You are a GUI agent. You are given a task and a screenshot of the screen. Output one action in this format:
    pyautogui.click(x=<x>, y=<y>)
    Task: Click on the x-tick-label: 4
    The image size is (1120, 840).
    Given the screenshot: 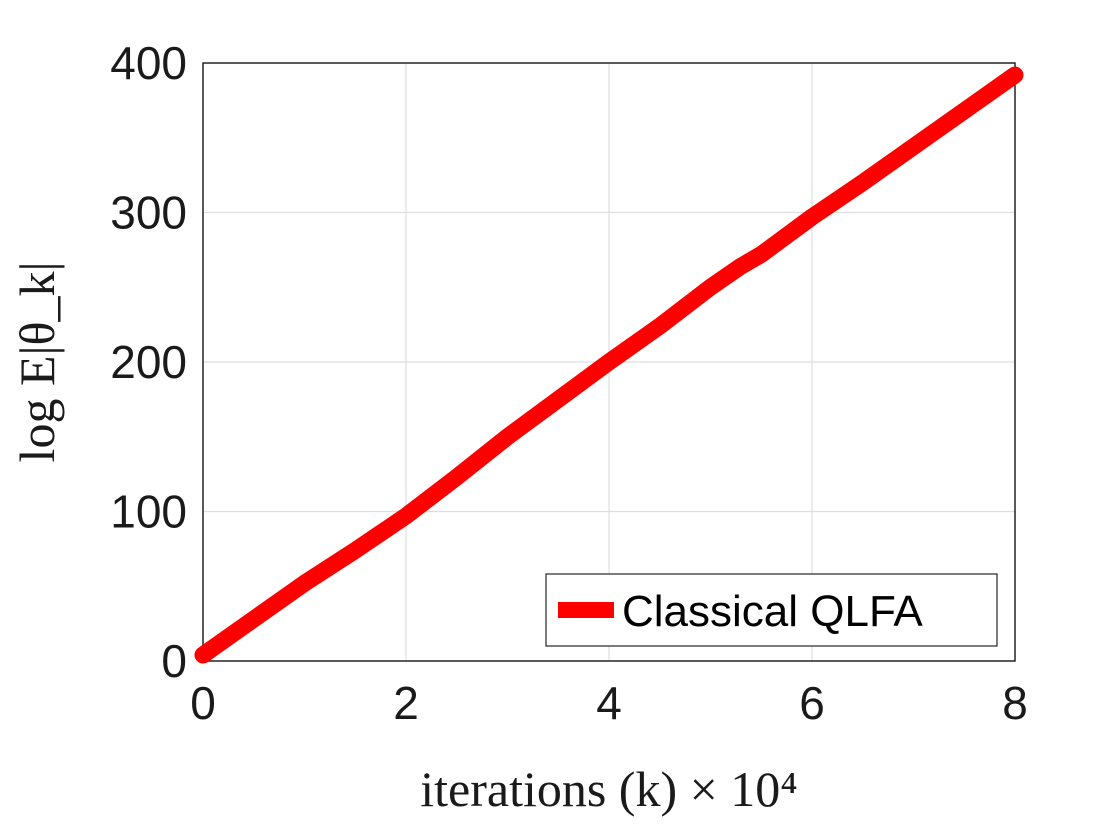 What is the action you would take?
    pyautogui.click(x=609, y=703)
    